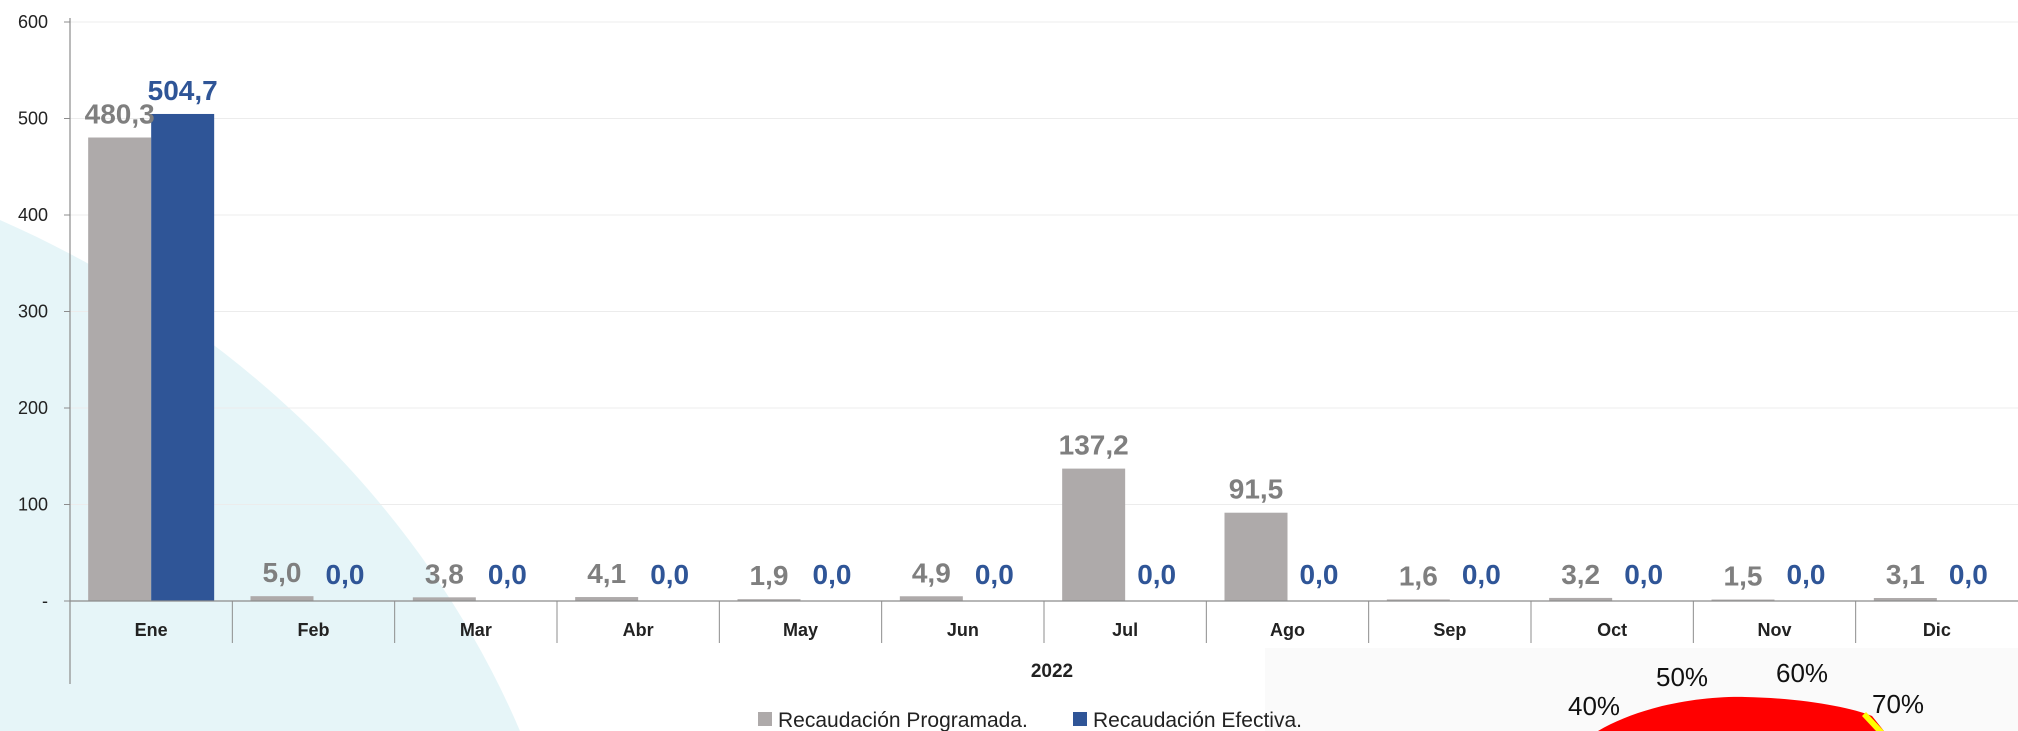 This screenshot has height=731, width=2018. What do you see at coordinates (1873, 721) in the screenshot?
I see `gauge-yellow-segment` at bounding box center [1873, 721].